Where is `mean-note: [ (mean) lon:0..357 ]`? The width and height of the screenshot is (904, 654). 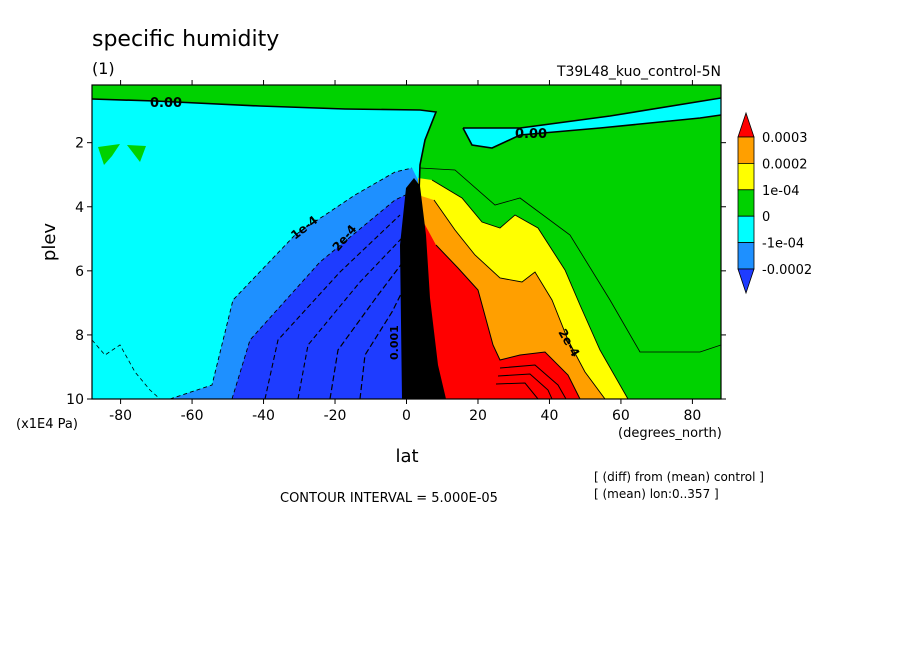
mean-note: [ (mean) lon:0..357 ] is located at coordinates (656, 494).